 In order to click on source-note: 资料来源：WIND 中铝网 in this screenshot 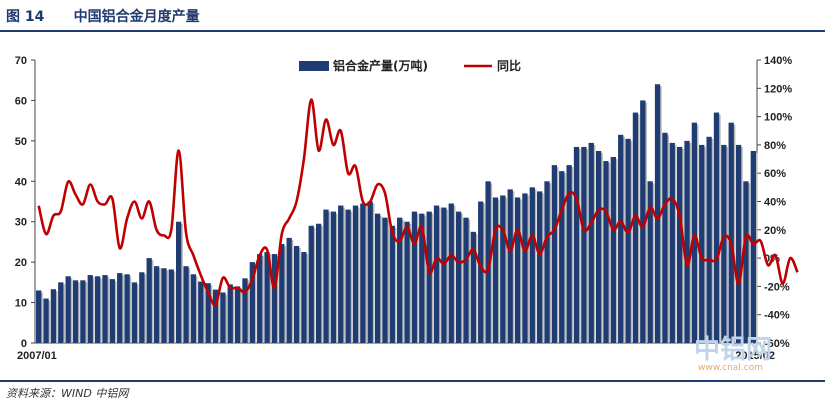, I will do `click(67, 393)`.